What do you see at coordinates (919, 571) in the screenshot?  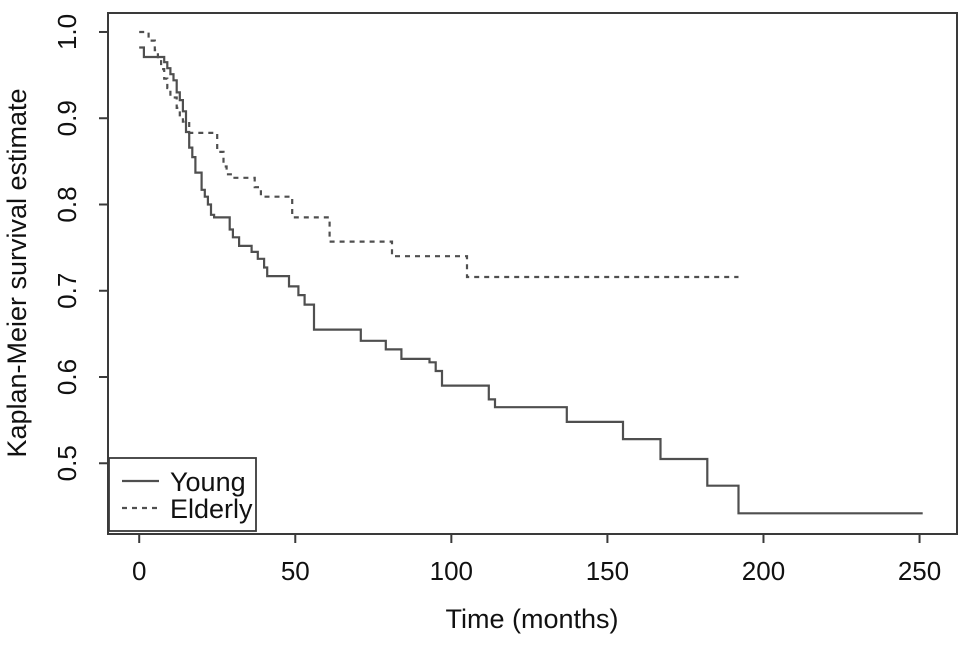 I see `x-tick-label: 250` at bounding box center [919, 571].